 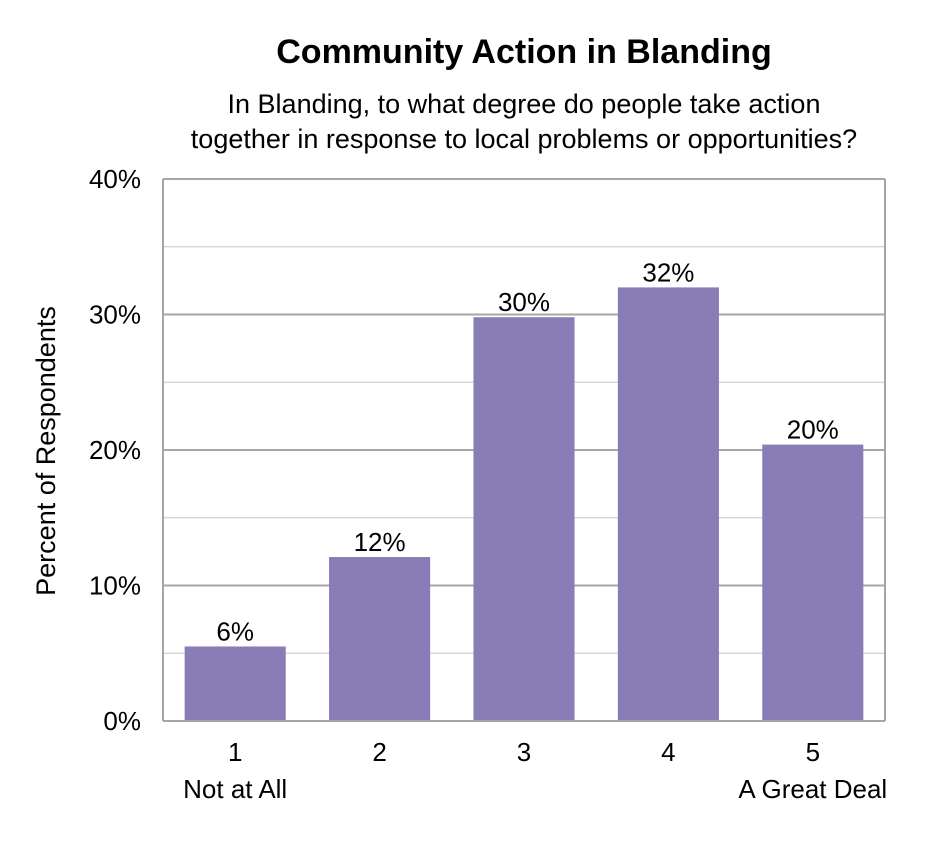 What do you see at coordinates (813, 752) in the screenshot?
I see `x-tick-label: 5` at bounding box center [813, 752].